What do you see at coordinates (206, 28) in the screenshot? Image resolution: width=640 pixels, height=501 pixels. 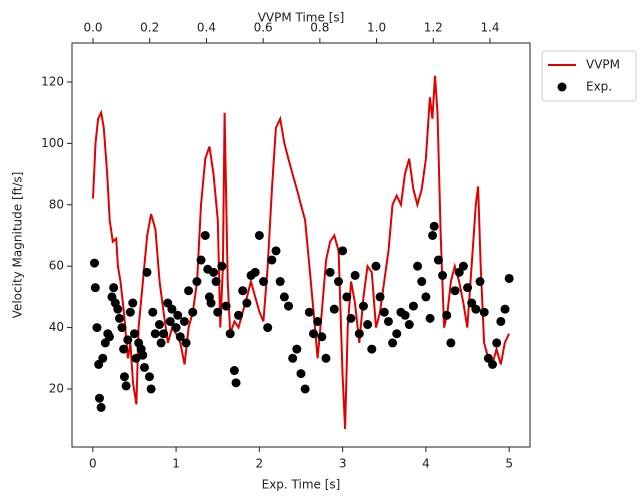 I see `x2-tick-label: 0.4` at bounding box center [206, 28].